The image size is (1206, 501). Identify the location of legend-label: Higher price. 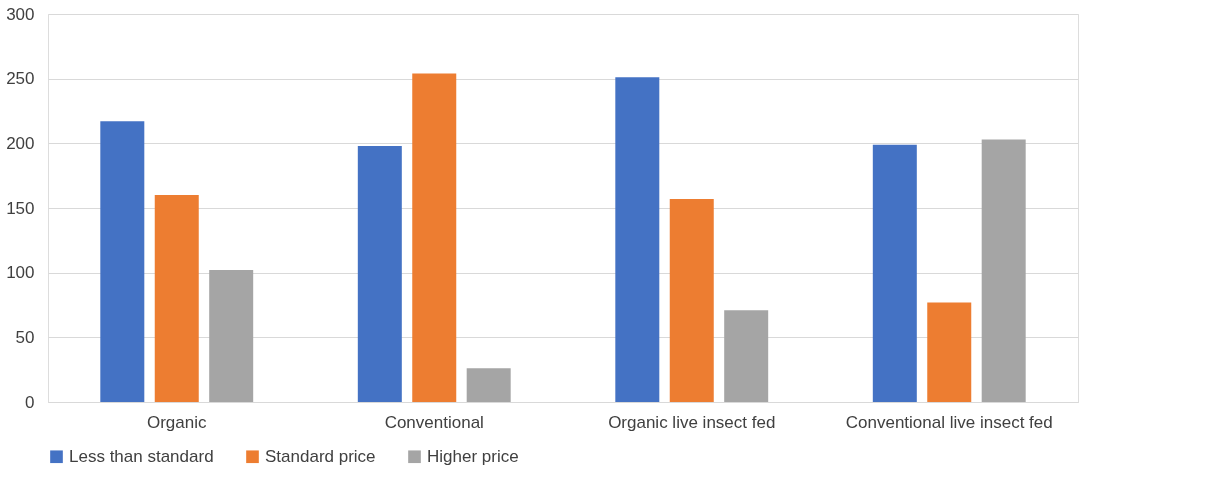
(473, 456).